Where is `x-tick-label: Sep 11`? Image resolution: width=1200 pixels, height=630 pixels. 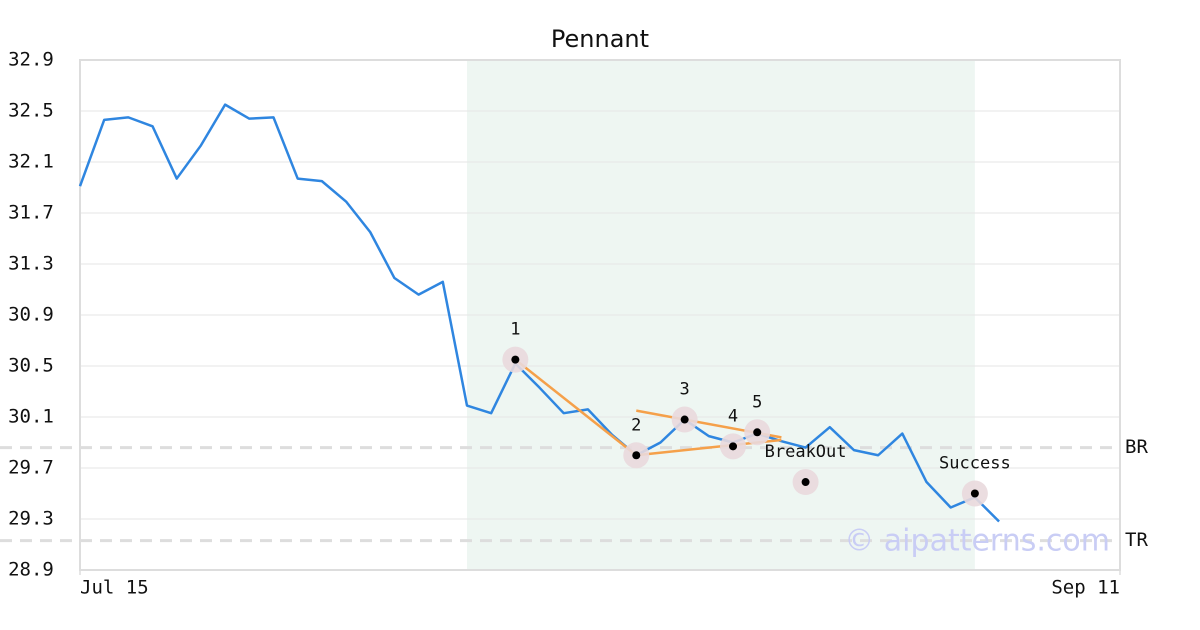
x-tick-label: Sep 11 is located at coordinates (1085, 588).